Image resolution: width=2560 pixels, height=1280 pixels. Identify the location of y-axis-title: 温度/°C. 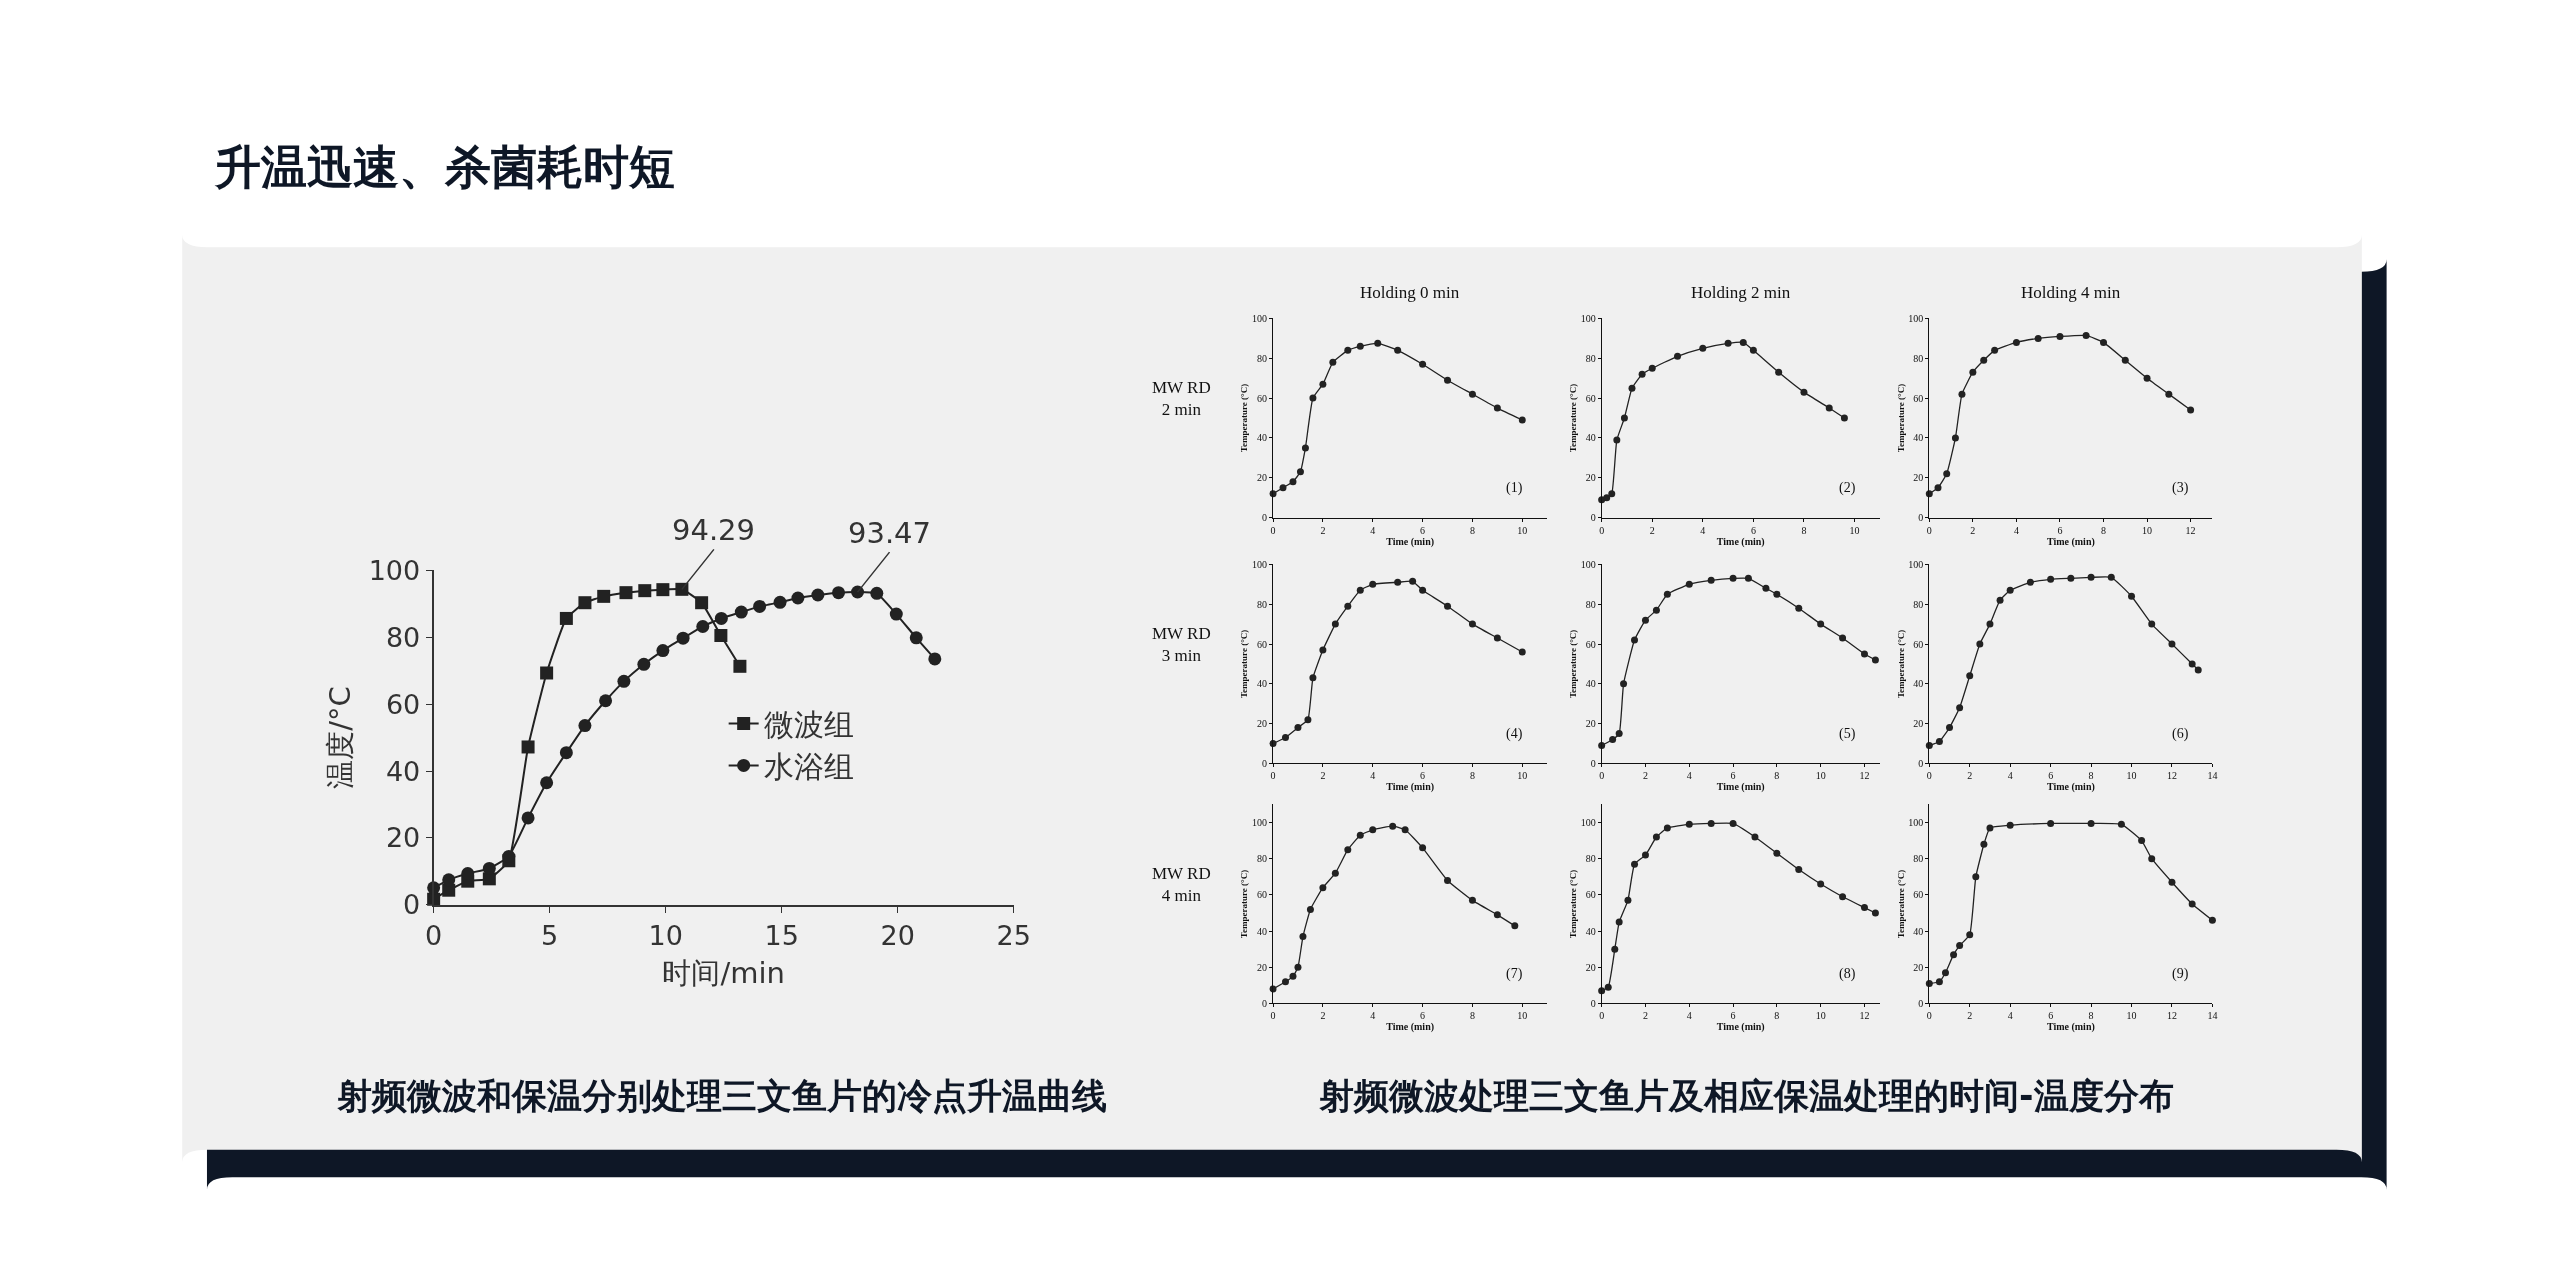
(339, 737).